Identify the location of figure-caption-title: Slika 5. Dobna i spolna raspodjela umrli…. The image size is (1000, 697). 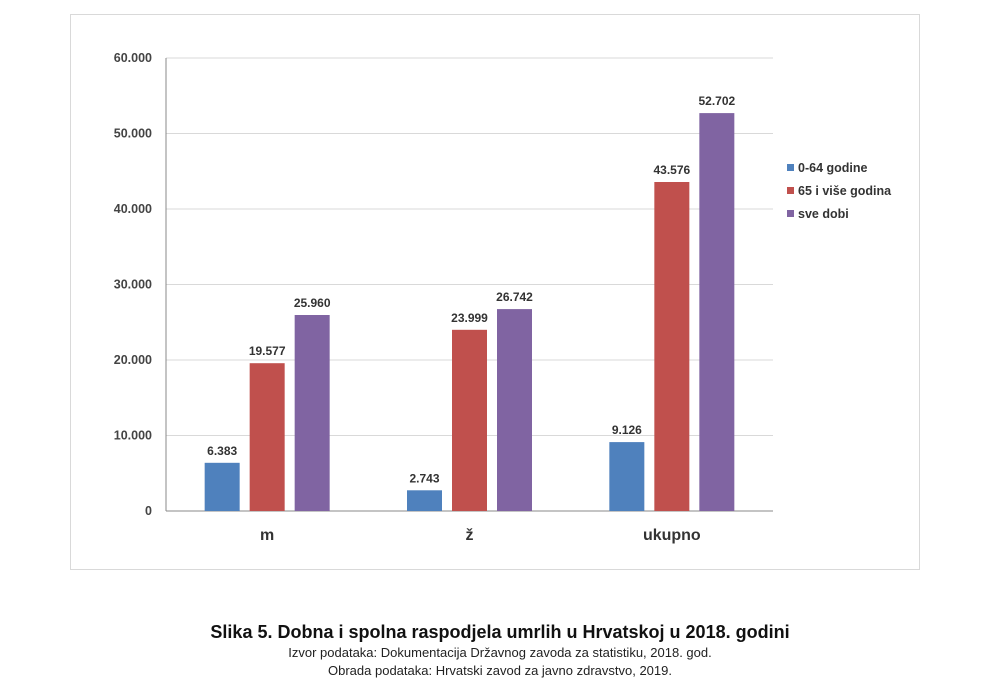
(500, 632).